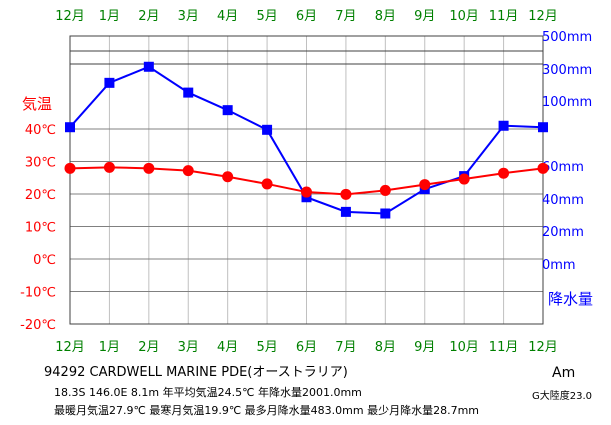 The height and width of the screenshot is (425, 611). I want to click on precipitation-axis: 500mm 300mm 100mm 60mm 40mm 20mm 0mm 降水量, so click(567, 169).